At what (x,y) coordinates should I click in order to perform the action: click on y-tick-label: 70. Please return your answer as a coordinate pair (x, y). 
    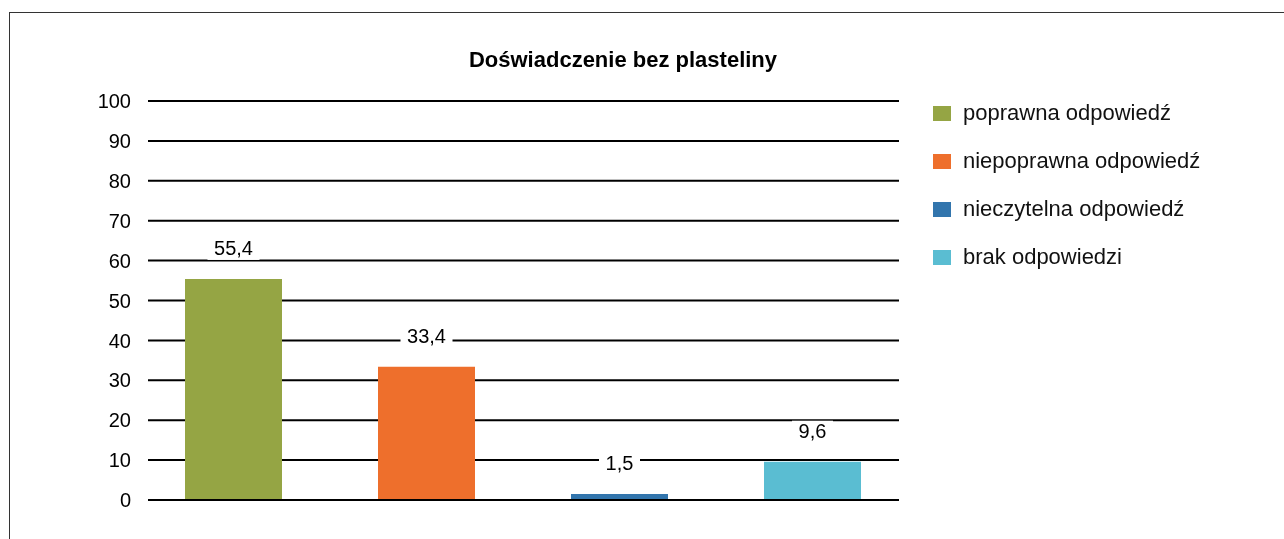
    Looking at the image, I should click on (119, 220).